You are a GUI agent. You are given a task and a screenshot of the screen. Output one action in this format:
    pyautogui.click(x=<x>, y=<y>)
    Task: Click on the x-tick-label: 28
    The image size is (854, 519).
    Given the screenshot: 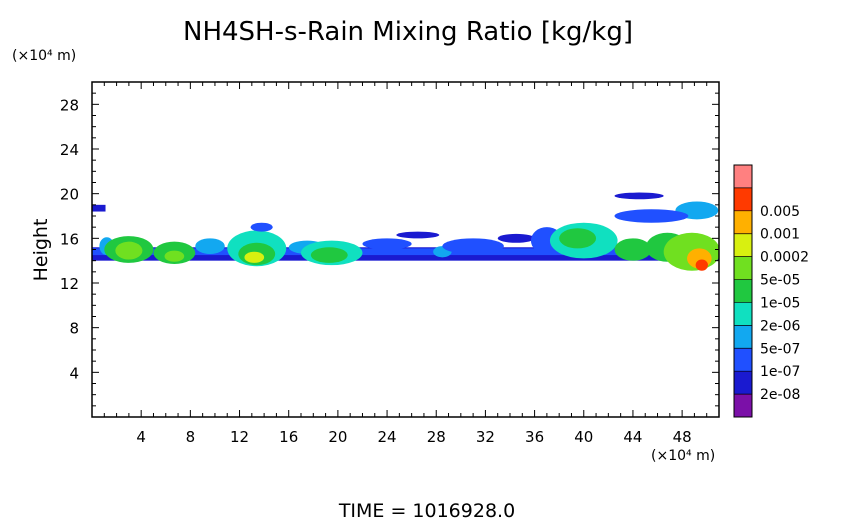 What is the action you would take?
    pyautogui.click(x=436, y=437)
    